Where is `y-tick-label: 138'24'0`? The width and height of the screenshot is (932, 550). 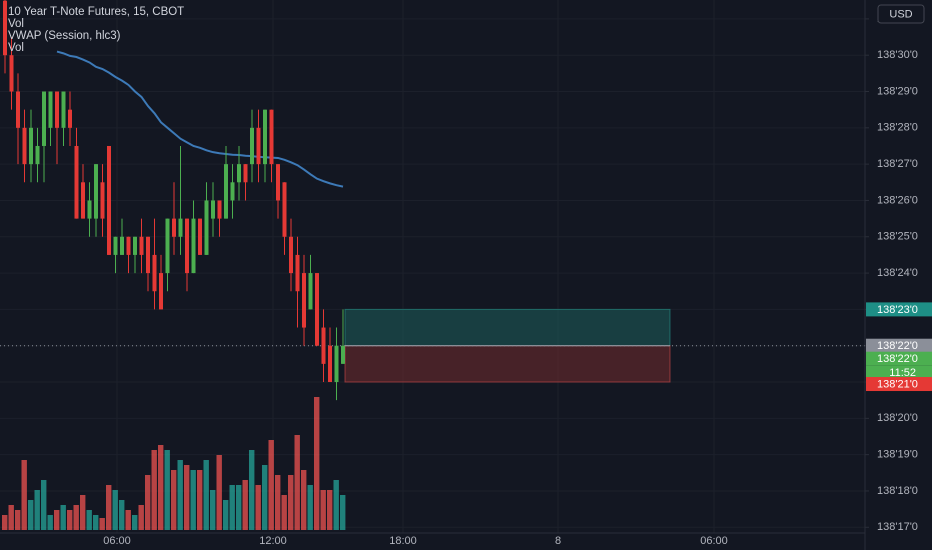 y-tick-label: 138'24'0 is located at coordinates (897, 273).